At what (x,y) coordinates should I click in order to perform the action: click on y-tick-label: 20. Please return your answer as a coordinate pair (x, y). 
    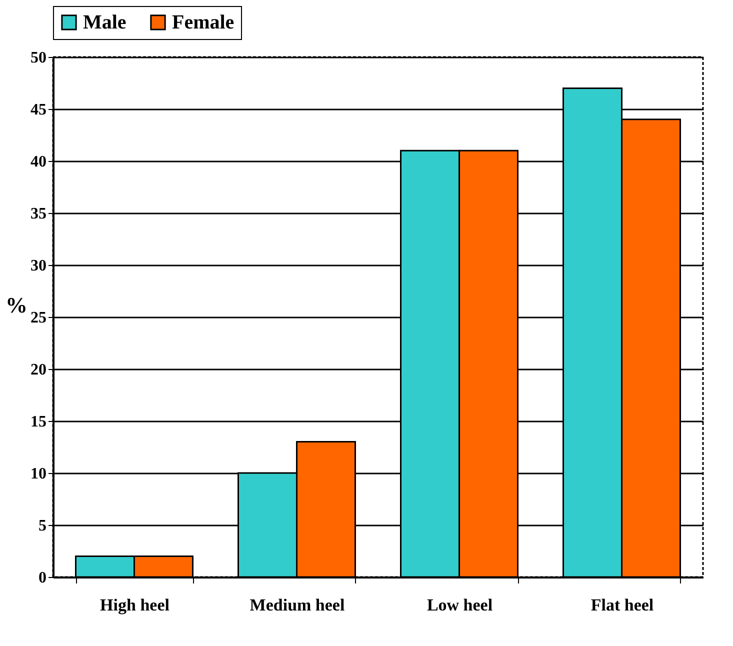
    Looking at the image, I should click on (38, 370).